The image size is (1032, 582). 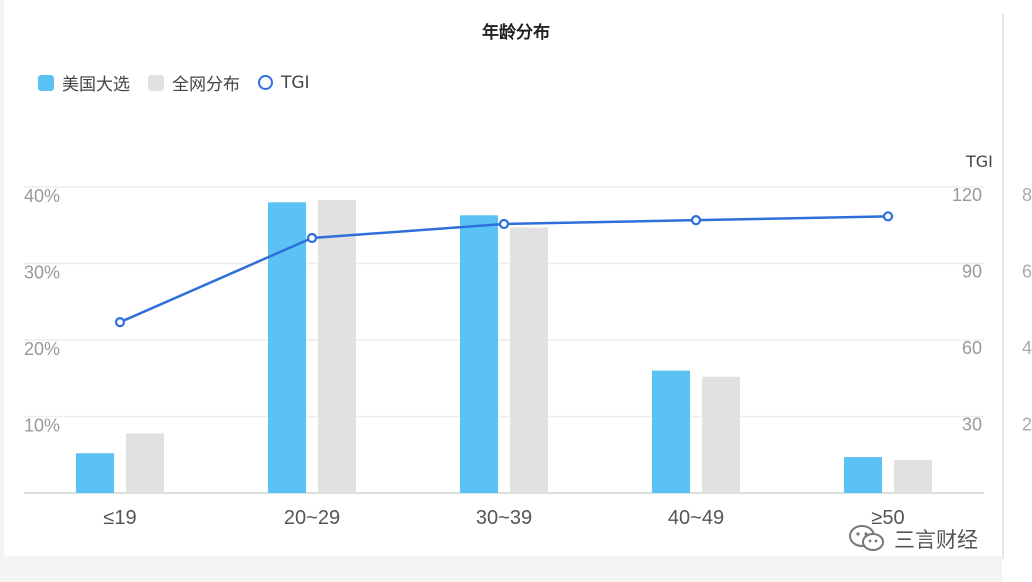 I want to click on watermark: 三言财经, so click(x=913, y=539).